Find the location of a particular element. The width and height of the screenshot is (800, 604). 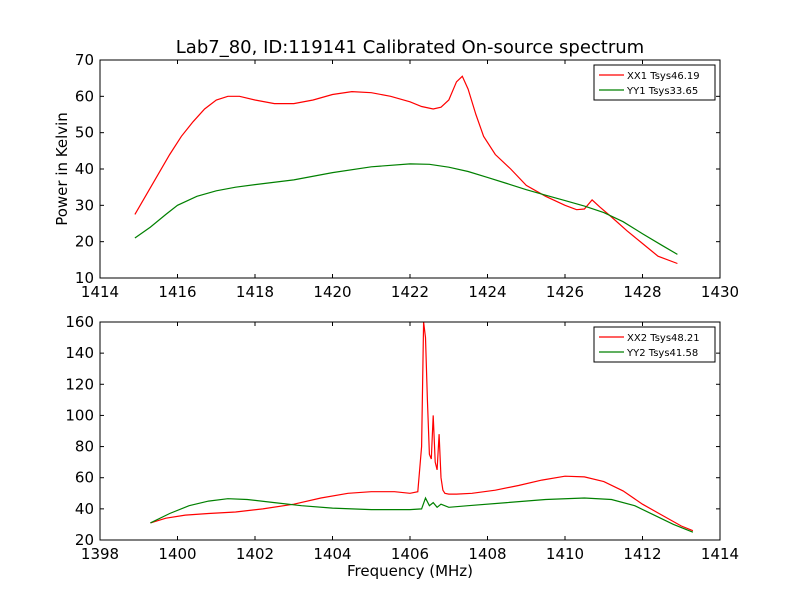

x-axis-title: Frequency (MHz) is located at coordinates (410, 571).